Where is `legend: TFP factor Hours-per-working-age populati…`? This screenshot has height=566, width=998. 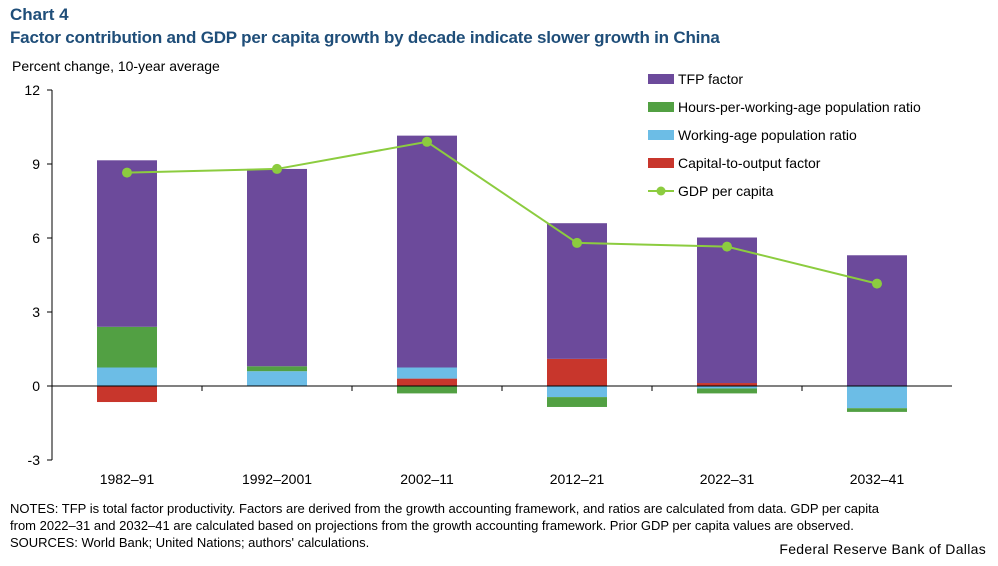 legend: TFP factor Hours-per-working-age populati… is located at coordinates (784, 135).